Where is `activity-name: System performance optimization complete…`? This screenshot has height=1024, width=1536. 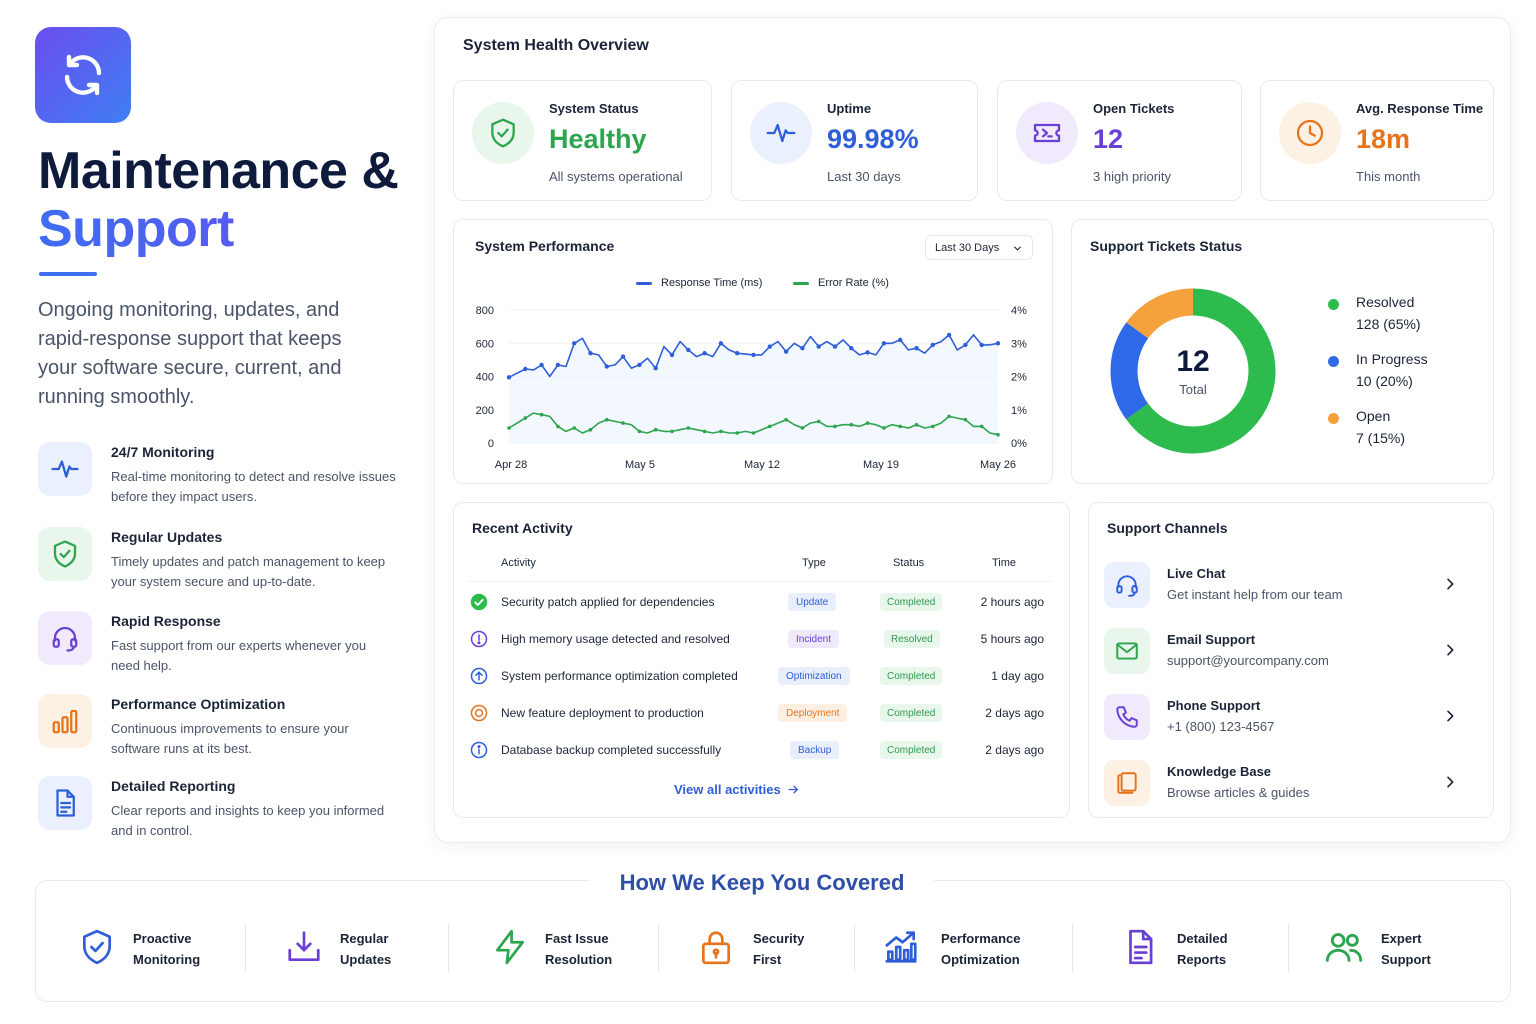
activity-name: System performance optimization complete… is located at coordinates (619, 676).